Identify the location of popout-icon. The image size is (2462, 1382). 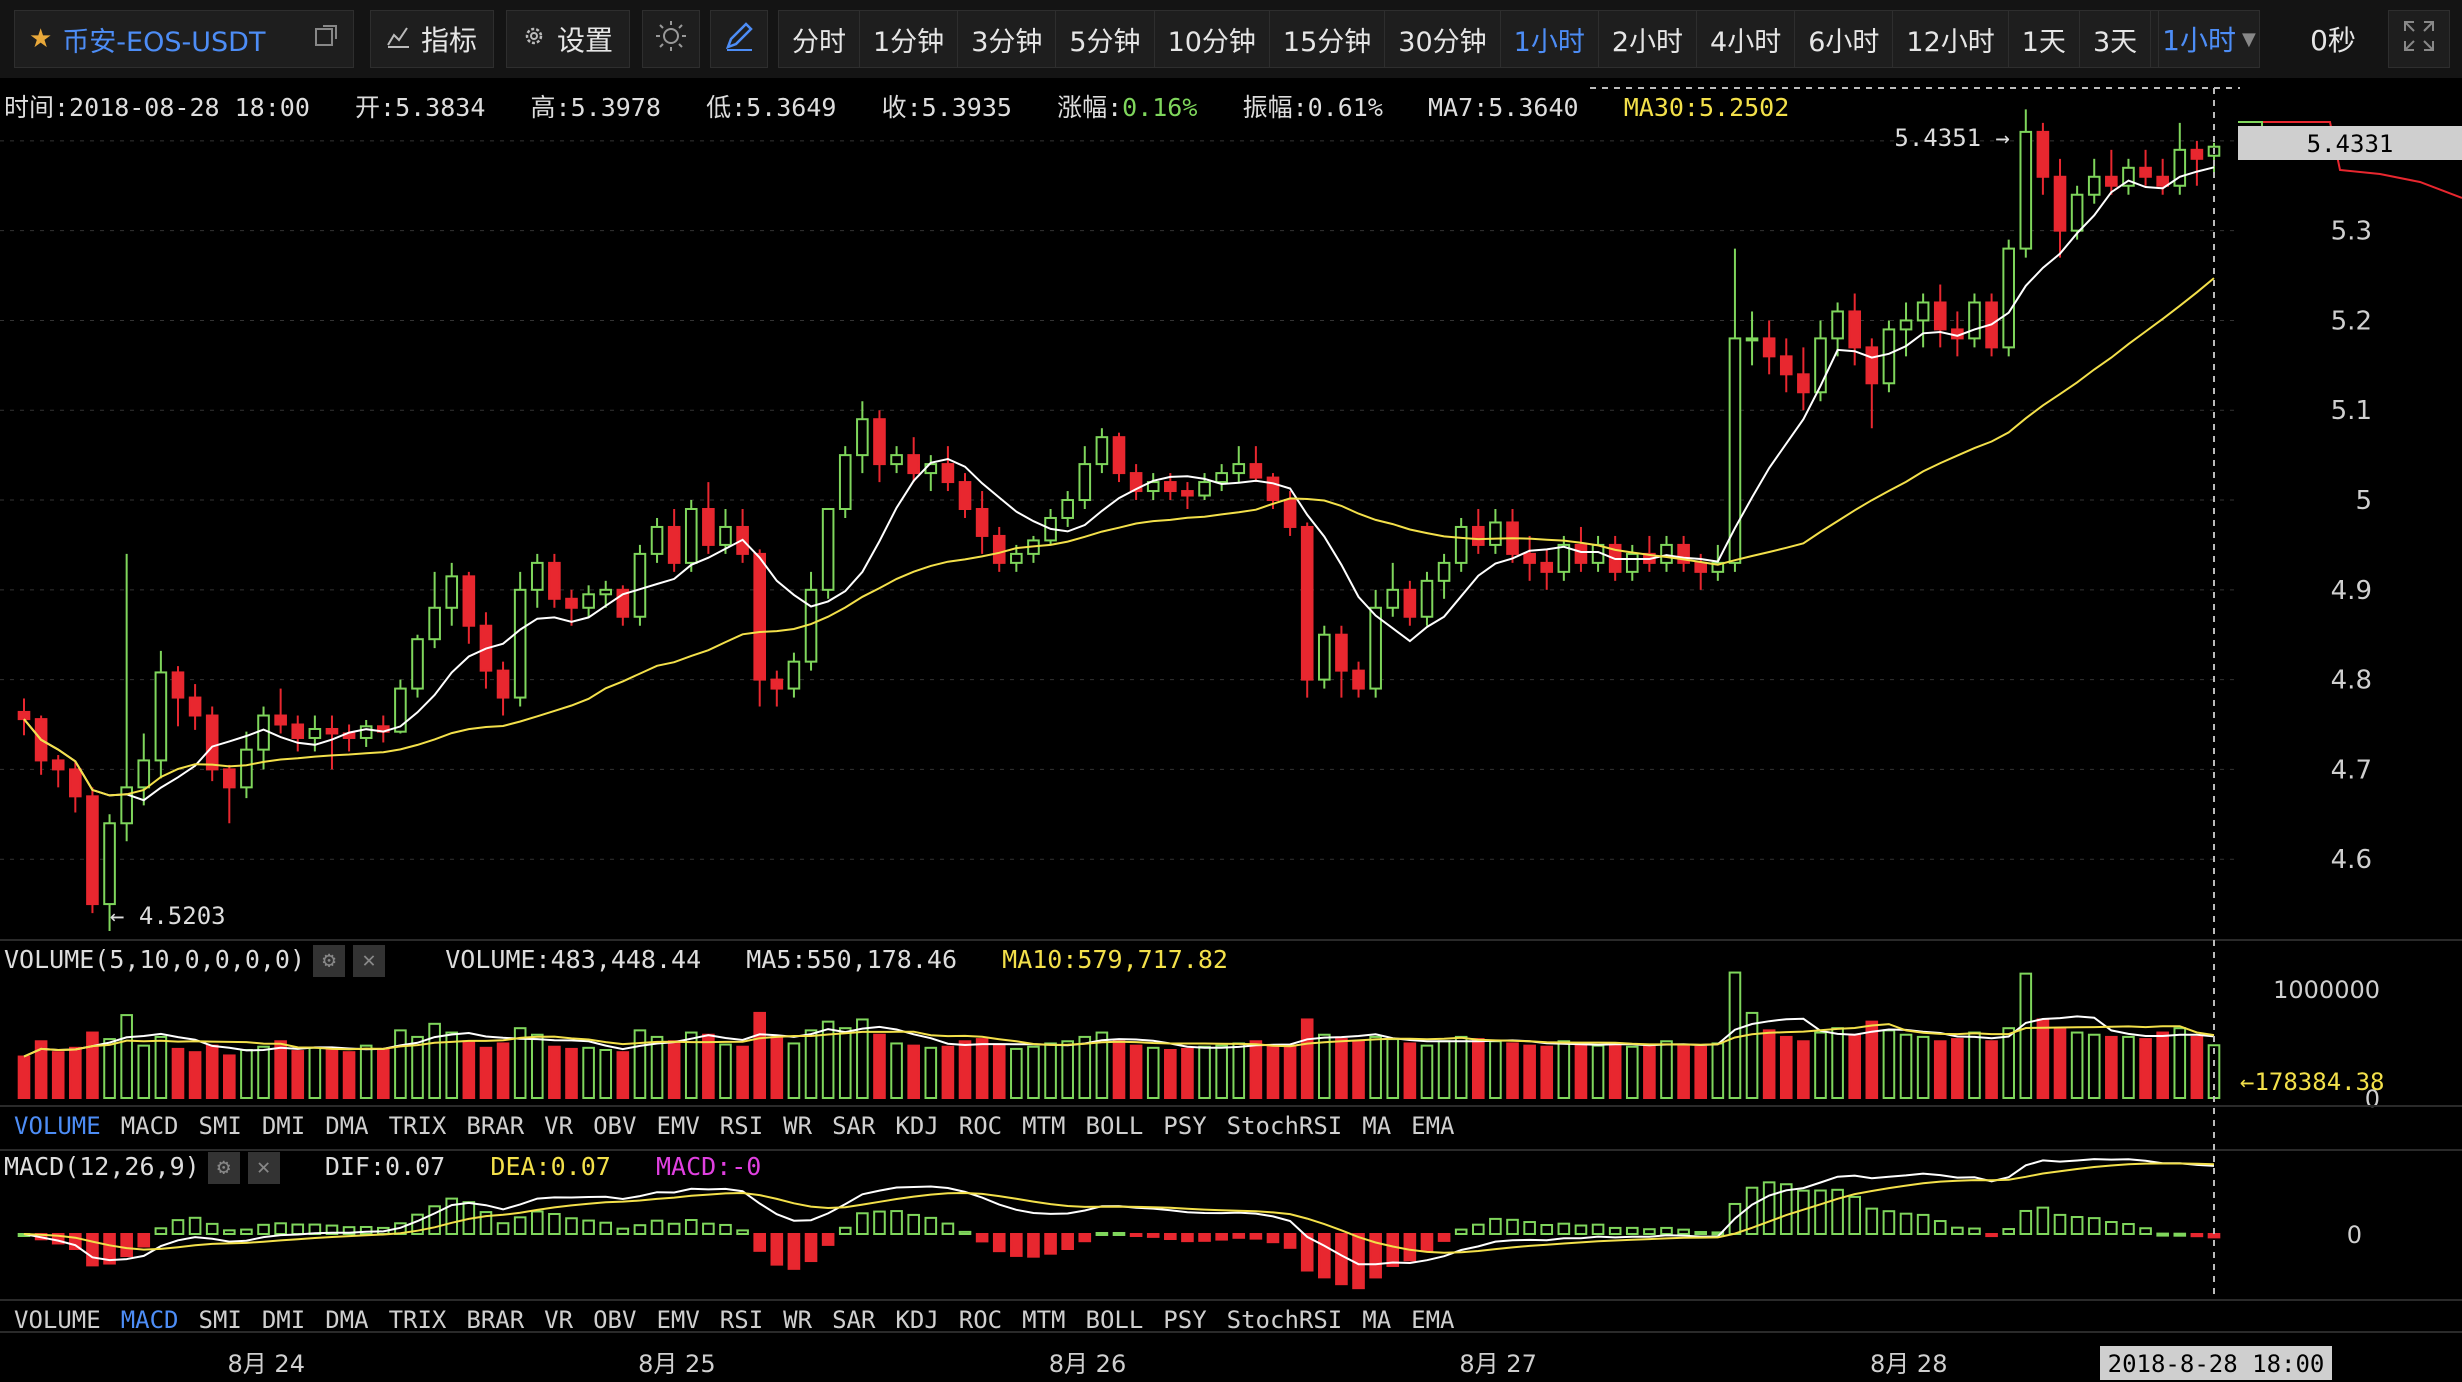
(326, 39).